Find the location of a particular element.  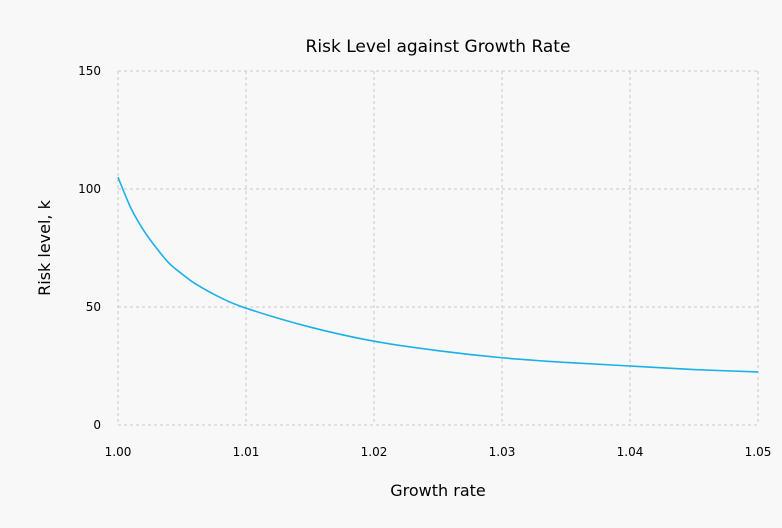

y-tick-label: 150 is located at coordinates (89, 71).